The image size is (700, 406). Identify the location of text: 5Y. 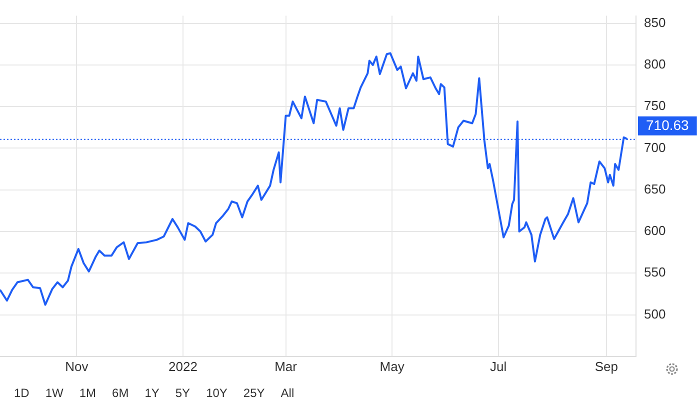
(182, 393).